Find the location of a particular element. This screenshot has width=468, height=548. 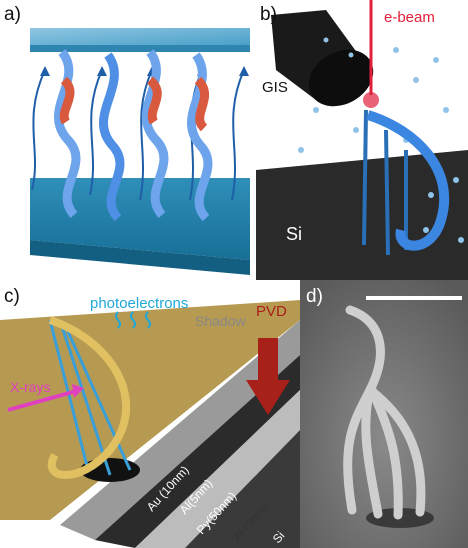

panel-a-label: a) is located at coordinates (12, 14).